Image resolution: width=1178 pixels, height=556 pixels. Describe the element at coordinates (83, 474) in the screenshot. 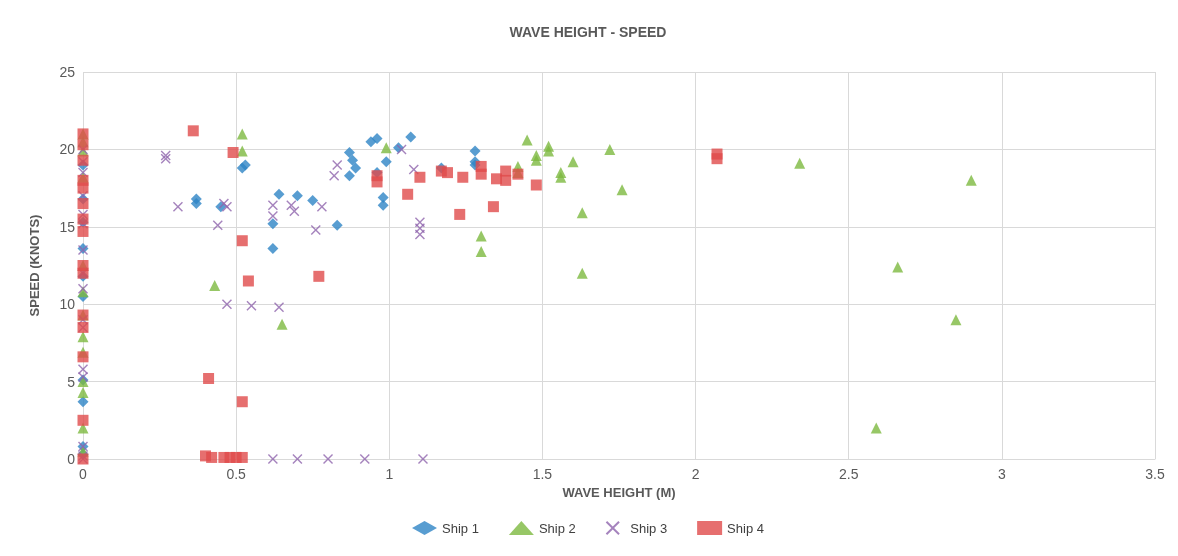

I see `x-tick-label: 0` at that location.